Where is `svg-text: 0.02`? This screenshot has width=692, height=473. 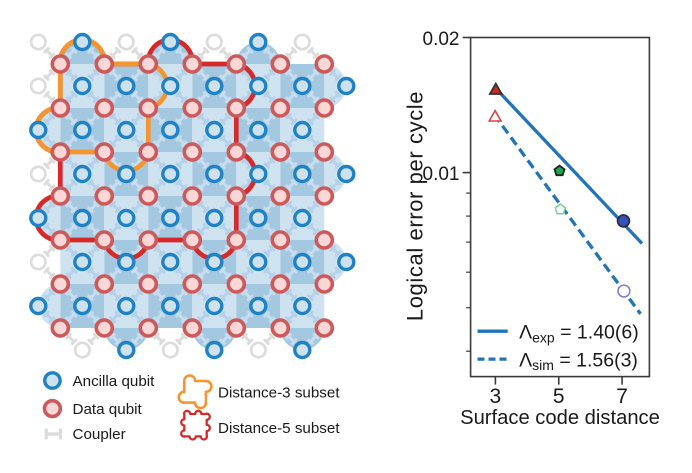
svg-text: 0.02 is located at coordinates (441, 39).